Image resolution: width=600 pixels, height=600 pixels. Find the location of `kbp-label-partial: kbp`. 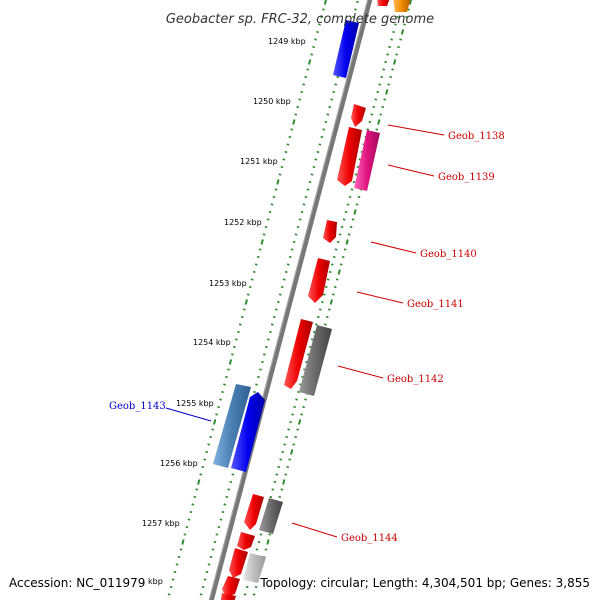

kbp-label-partial: kbp is located at coordinates (155, 581).